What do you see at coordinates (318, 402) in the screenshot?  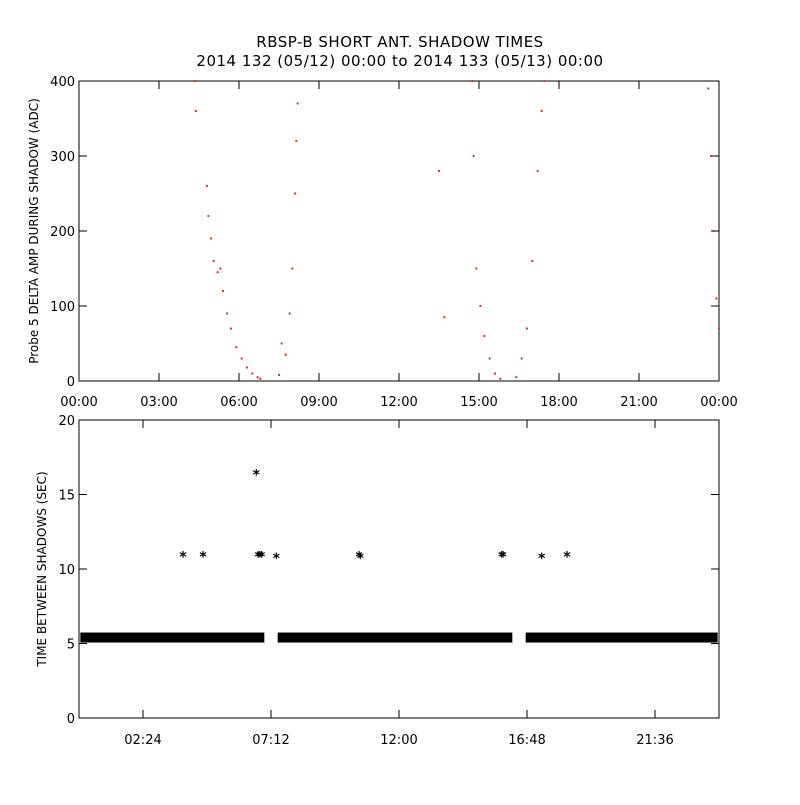 I see `x-tick-label: 09:00` at bounding box center [318, 402].